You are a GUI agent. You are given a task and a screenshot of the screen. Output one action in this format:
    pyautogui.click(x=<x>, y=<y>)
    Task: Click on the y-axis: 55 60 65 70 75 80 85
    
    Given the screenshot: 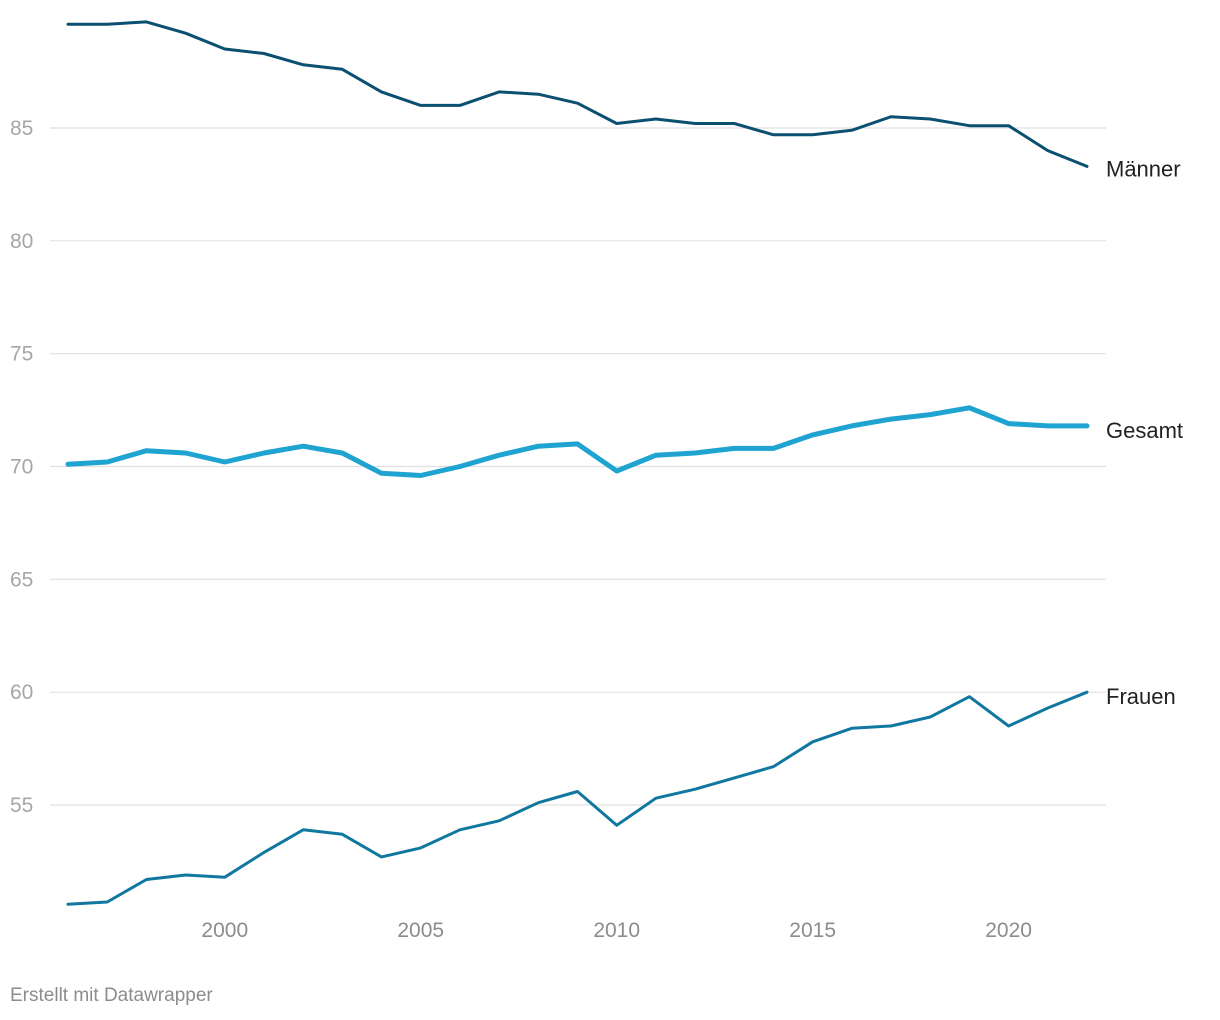 What is the action you would take?
    pyautogui.click(x=21, y=467)
    